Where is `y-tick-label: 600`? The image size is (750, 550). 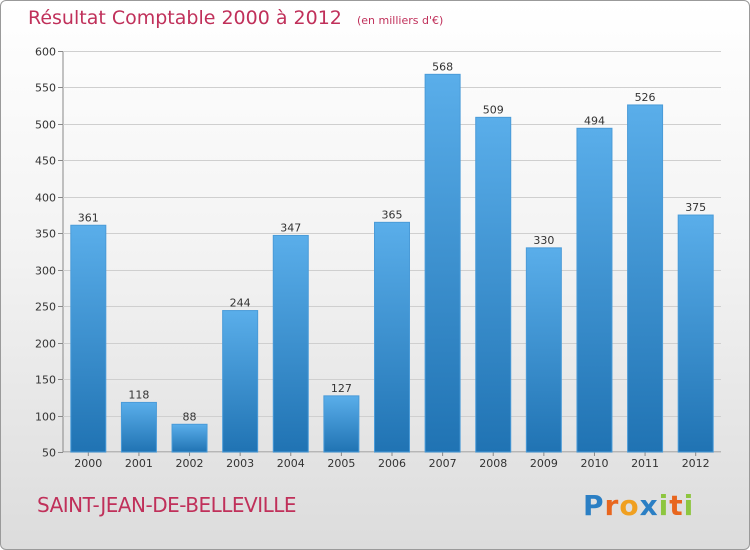 y-tick-label: 600 is located at coordinates (45, 52).